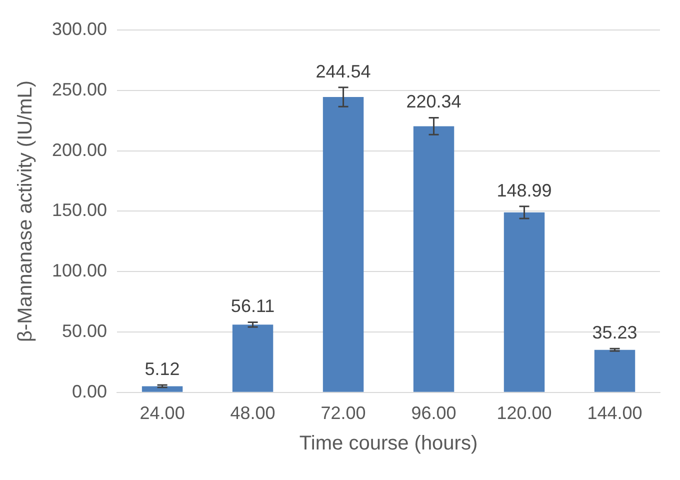  Describe the element at coordinates (162, 368) in the screenshot. I see `data-label: 5.12` at that location.